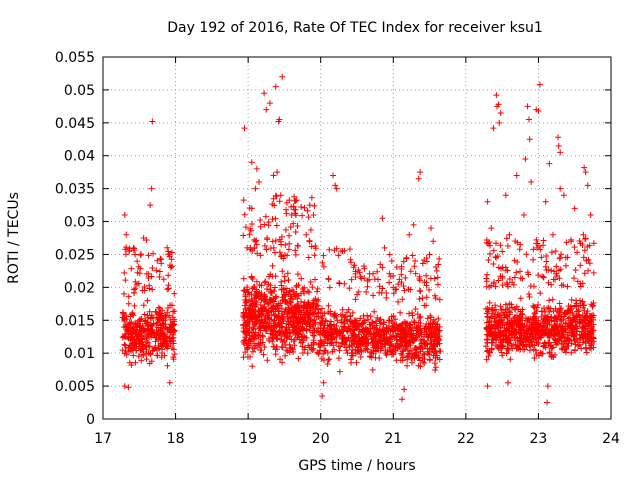 Image resolution: width=640 pixels, height=480 pixels. Describe the element at coordinates (79, 223) in the screenshot. I see `y-tick-label: 0.03` at that location.